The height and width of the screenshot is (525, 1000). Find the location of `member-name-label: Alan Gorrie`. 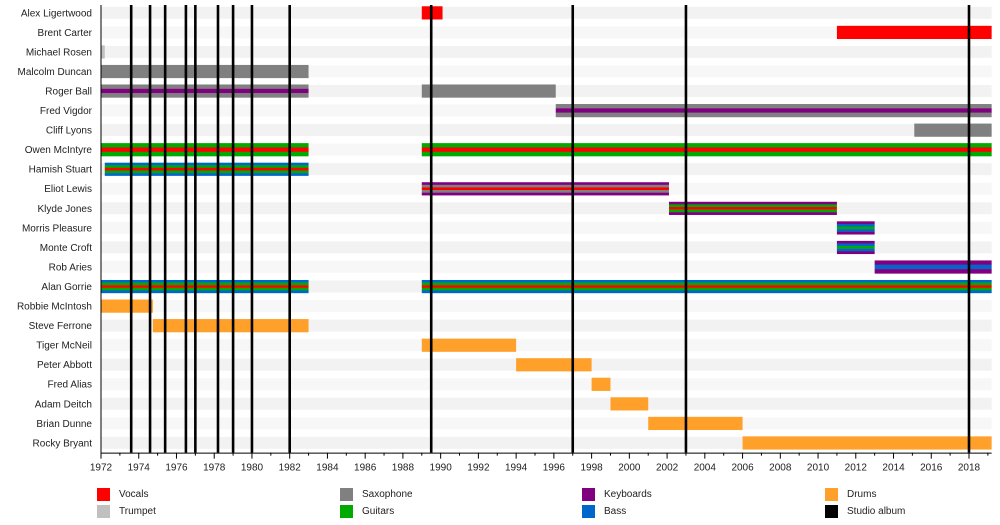

member-name-label: Alan Gorrie is located at coordinates (66, 287).